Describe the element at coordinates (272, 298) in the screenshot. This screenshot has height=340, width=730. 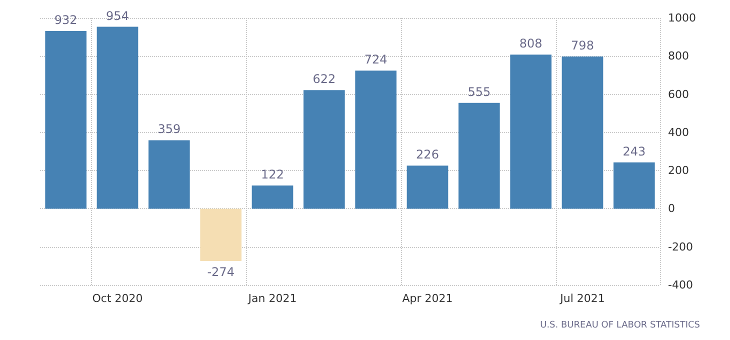
I see `x-tick-label: Jan 2021` at that location.